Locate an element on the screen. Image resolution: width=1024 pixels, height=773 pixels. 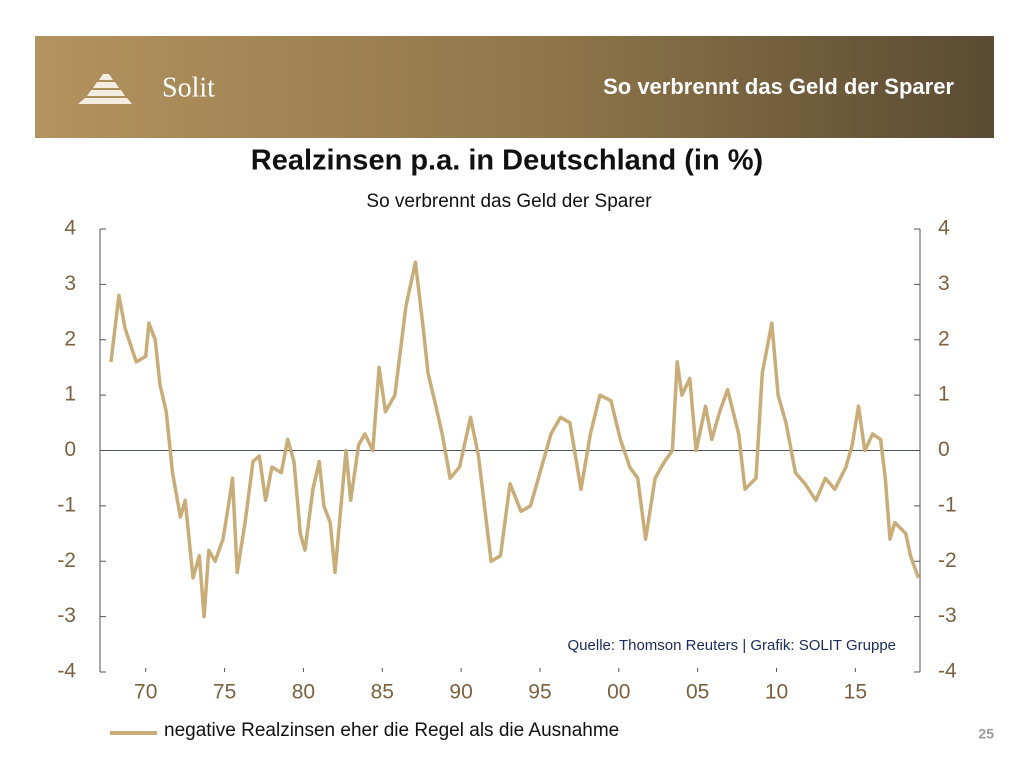
logo-icon is located at coordinates (105, 89).